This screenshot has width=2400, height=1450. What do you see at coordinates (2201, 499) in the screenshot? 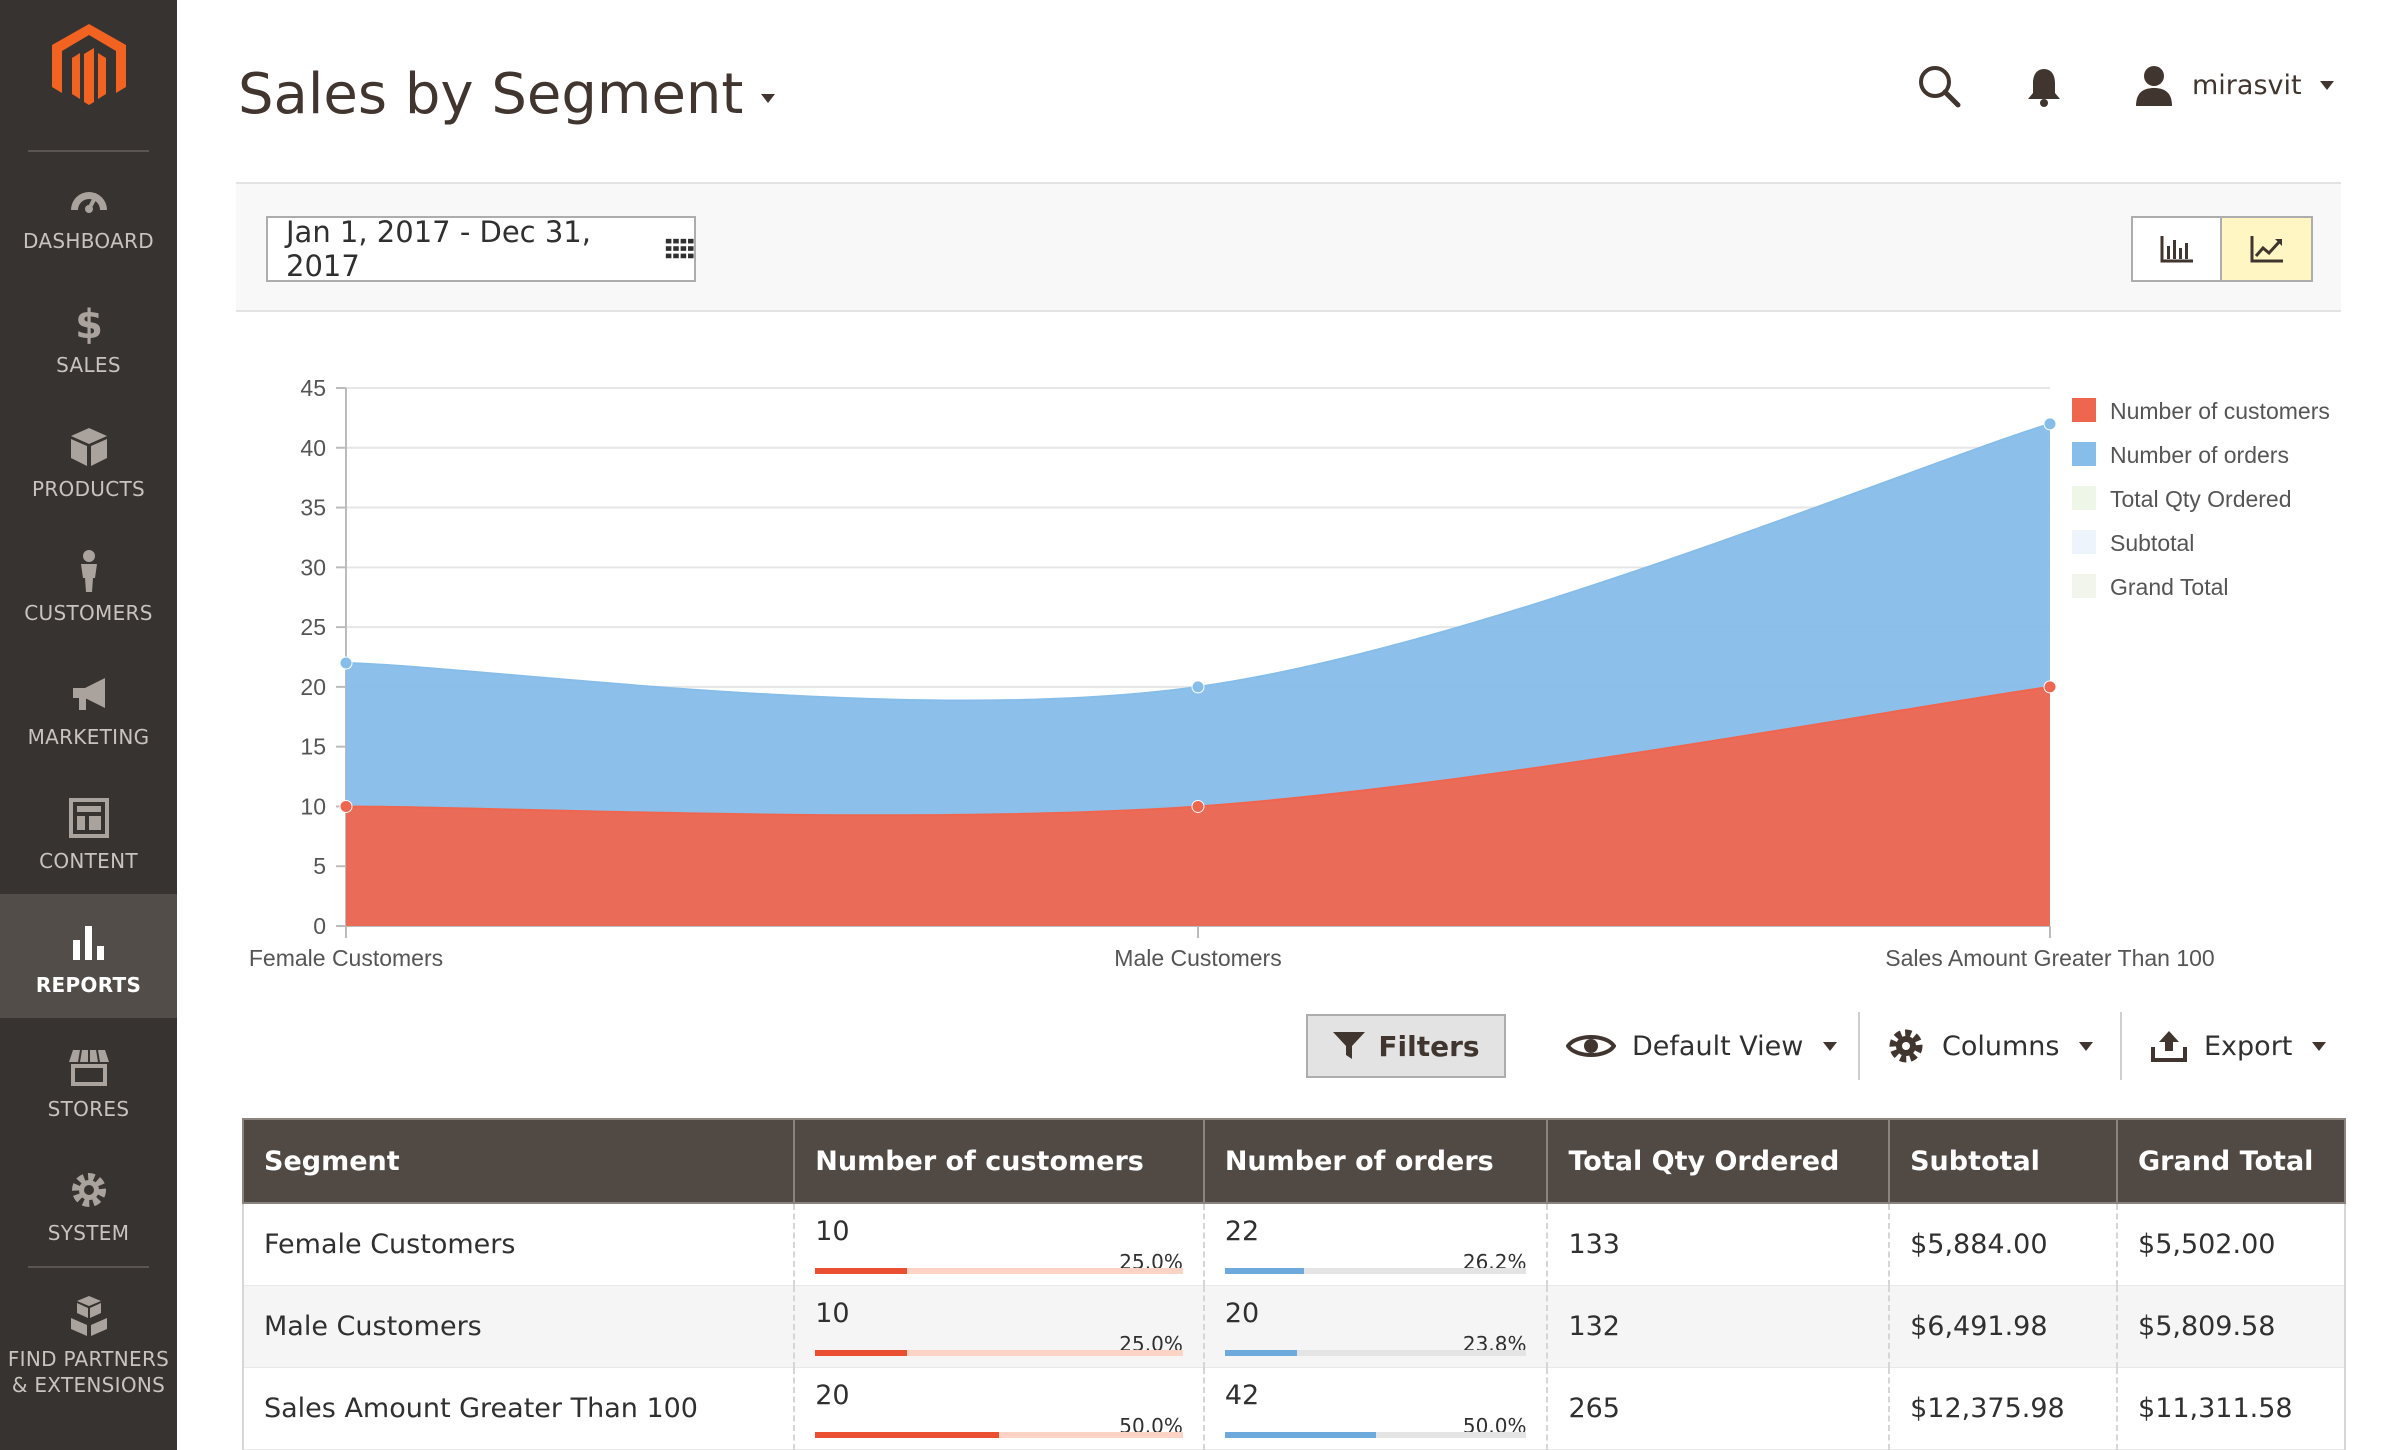
I see `legend-label: Total Qty Ordered` at bounding box center [2201, 499].